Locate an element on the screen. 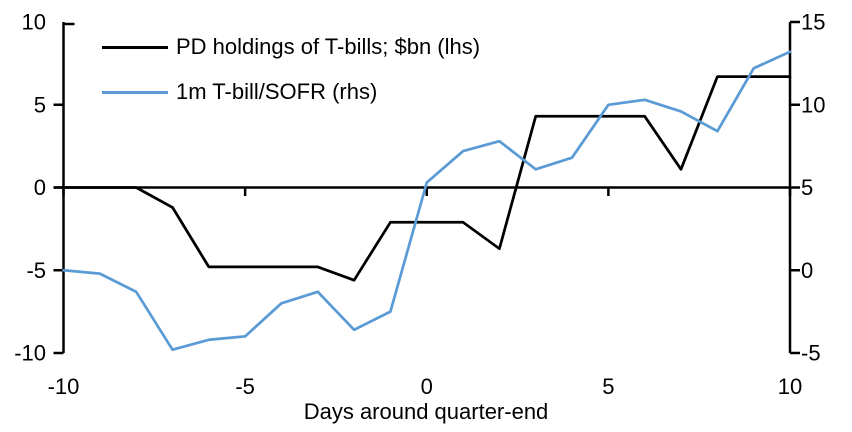 The height and width of the screenshot is (432, 852). tick-label-x: -5 is located at coordinates (245, 386).